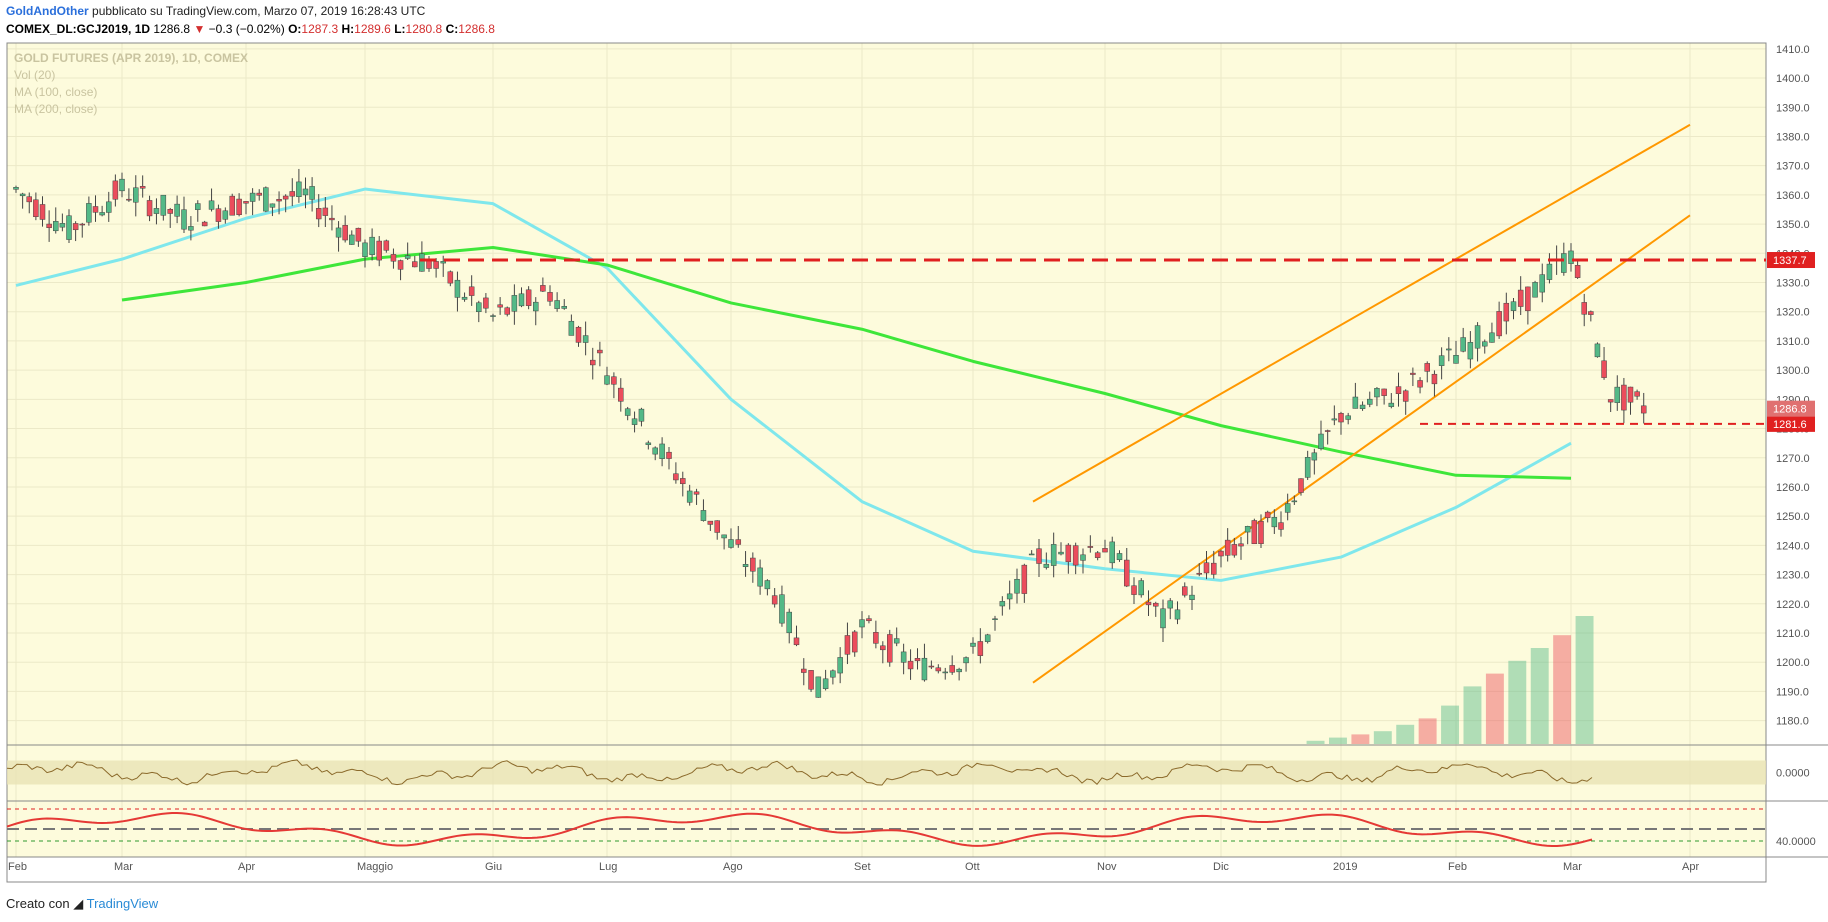 This screenshot has height=922, width=1828. What do you see at coordinates (122, 903) in the screenshot?
I see `tradingview-brand-link: TradingView` at bounding box center [122, 903].